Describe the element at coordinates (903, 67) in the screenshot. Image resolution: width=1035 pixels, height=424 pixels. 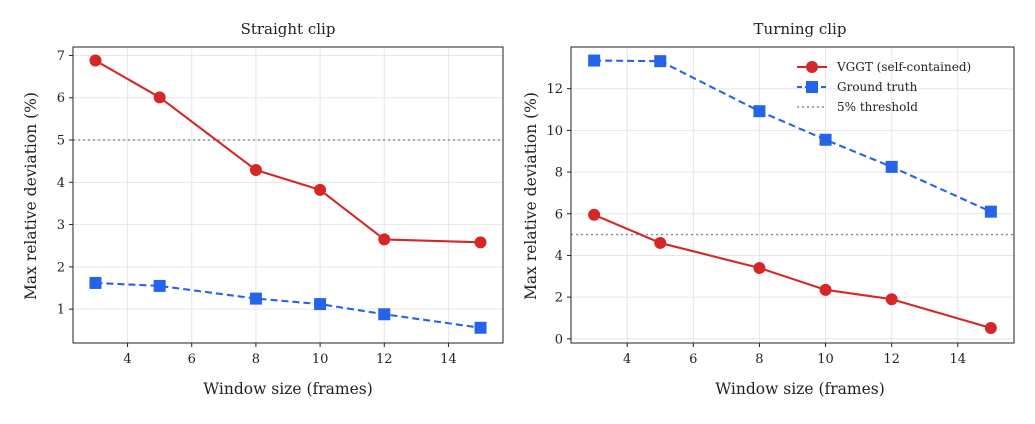
I see `legend-label: VGGT (self-contained)` at that location.